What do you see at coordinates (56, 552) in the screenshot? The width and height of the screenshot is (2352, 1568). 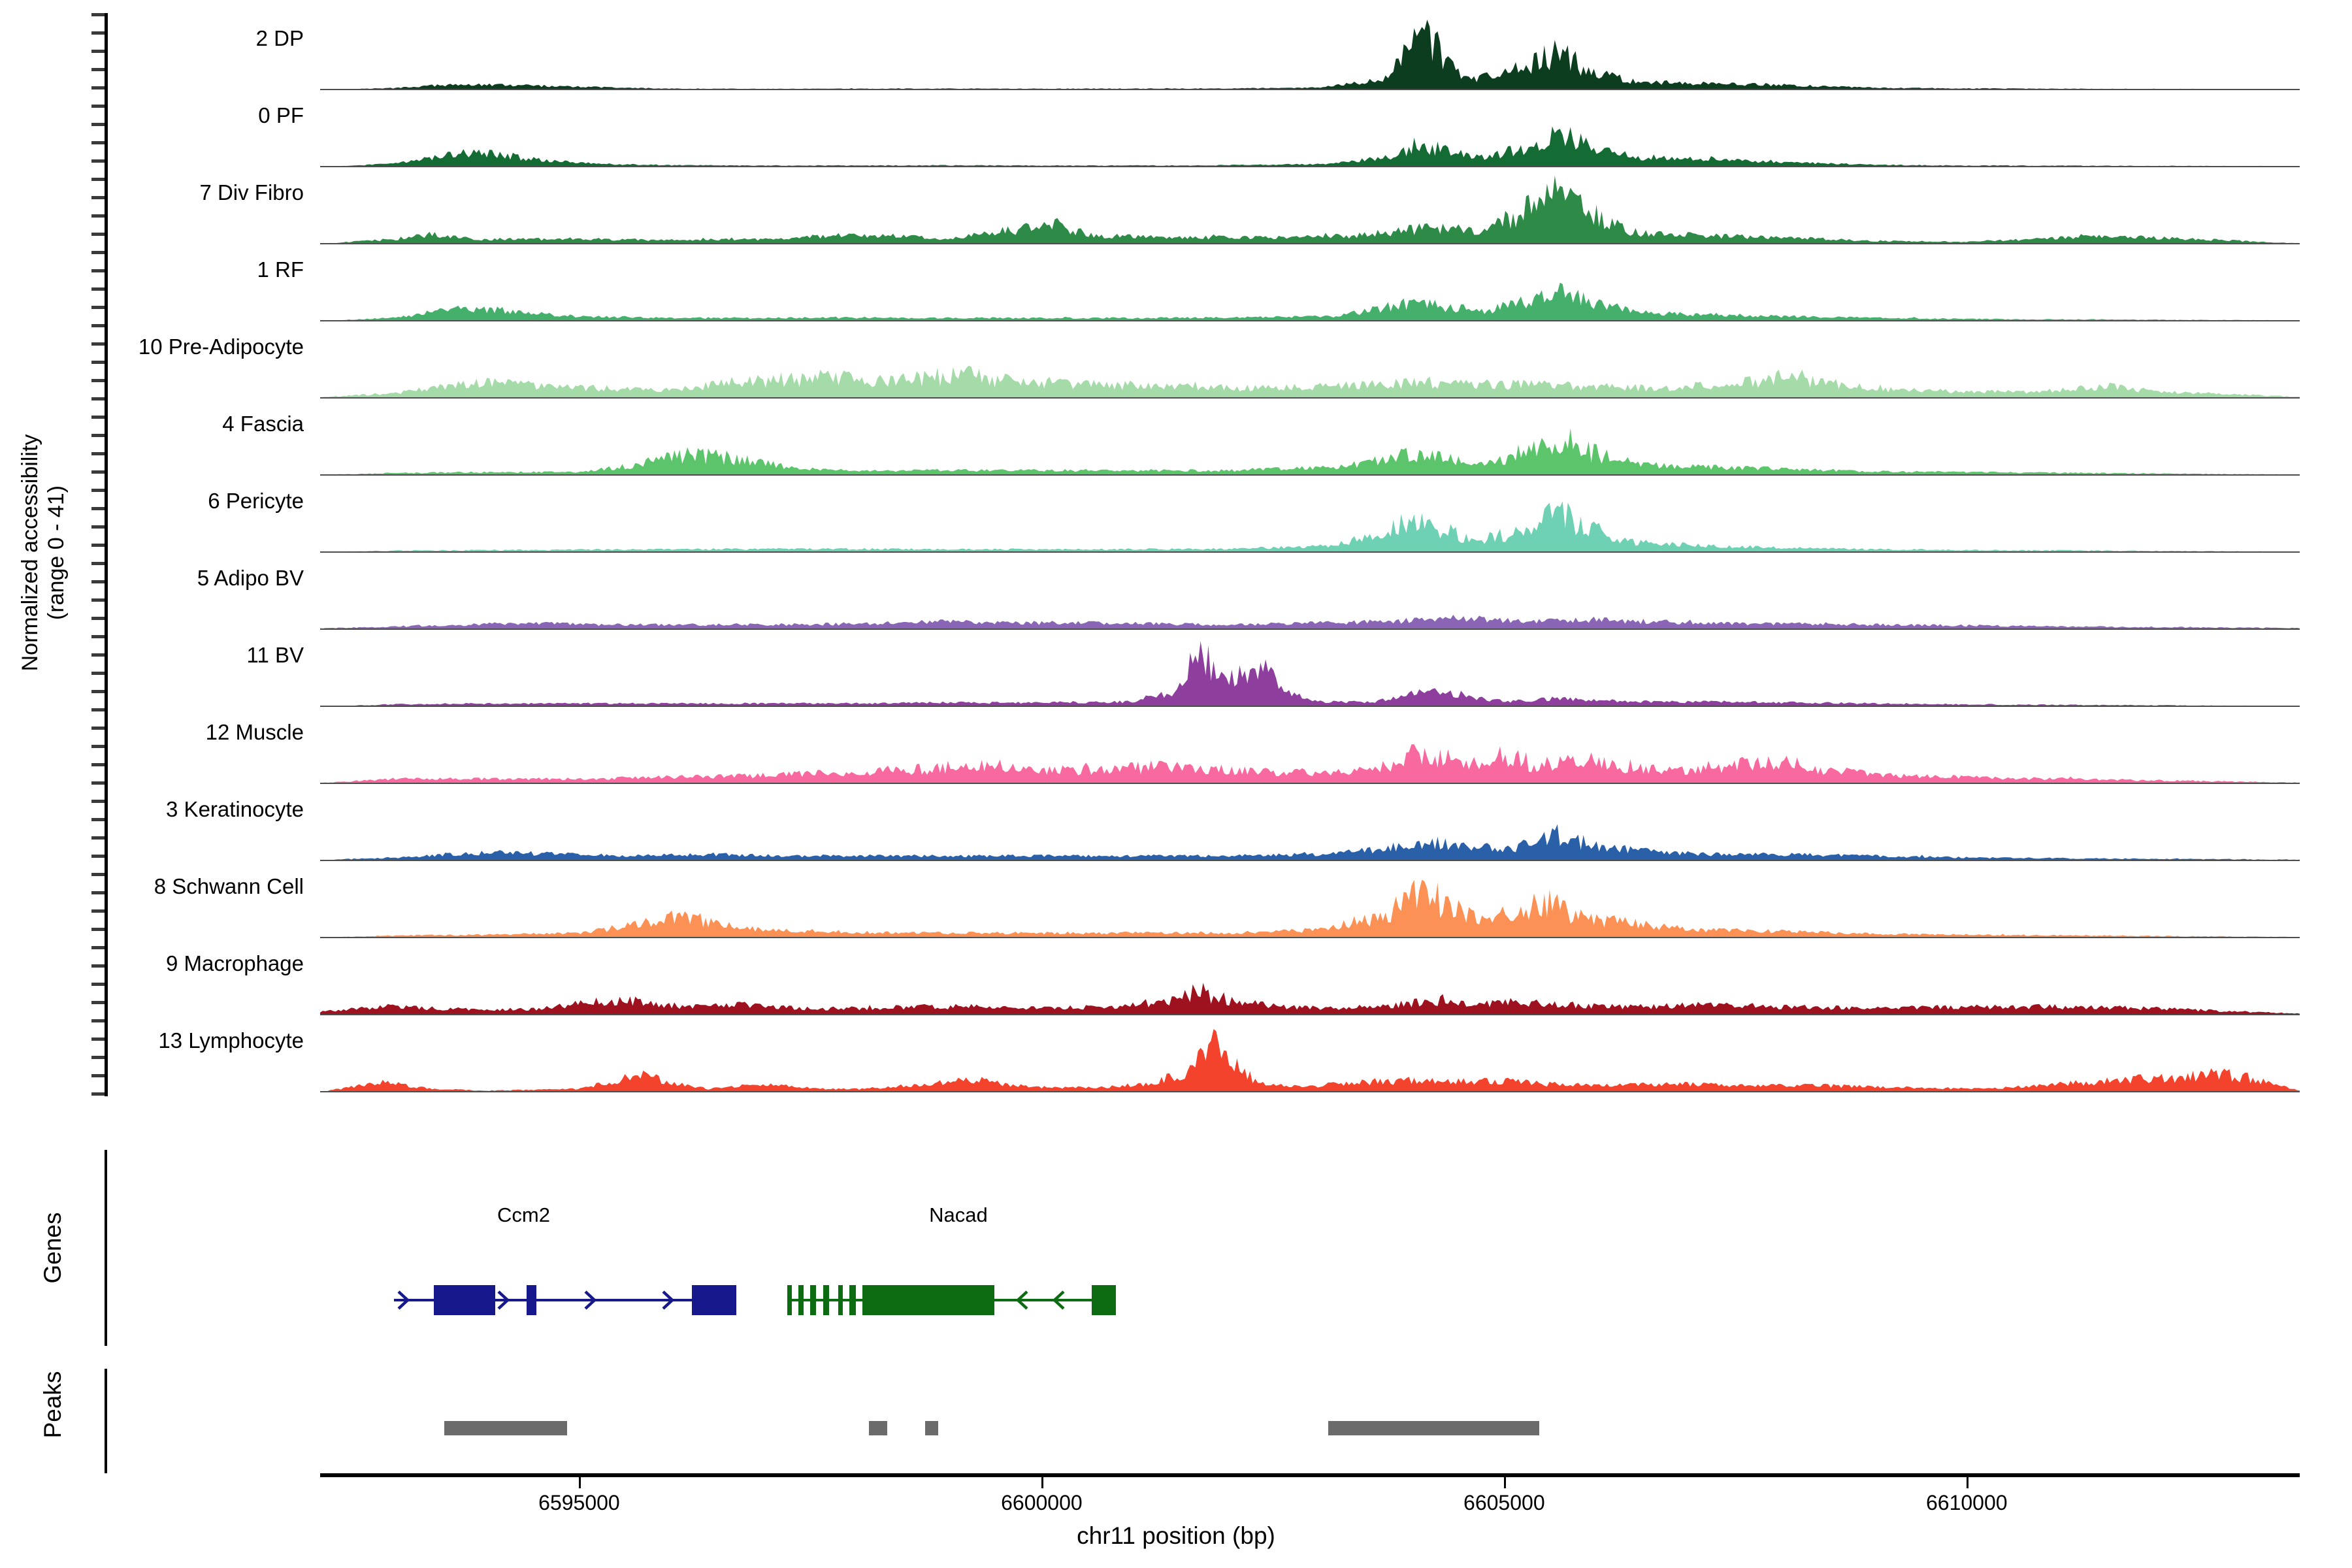 I see `y-axis-label-line2: (range 0 - 41)` at bounding box center [56, 552].